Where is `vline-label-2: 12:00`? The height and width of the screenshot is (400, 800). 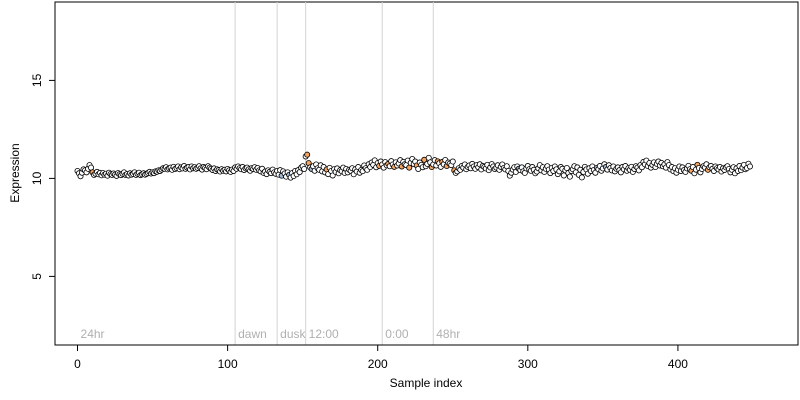
vline-label-2: 12:00 is located at coordinates (324, 334).